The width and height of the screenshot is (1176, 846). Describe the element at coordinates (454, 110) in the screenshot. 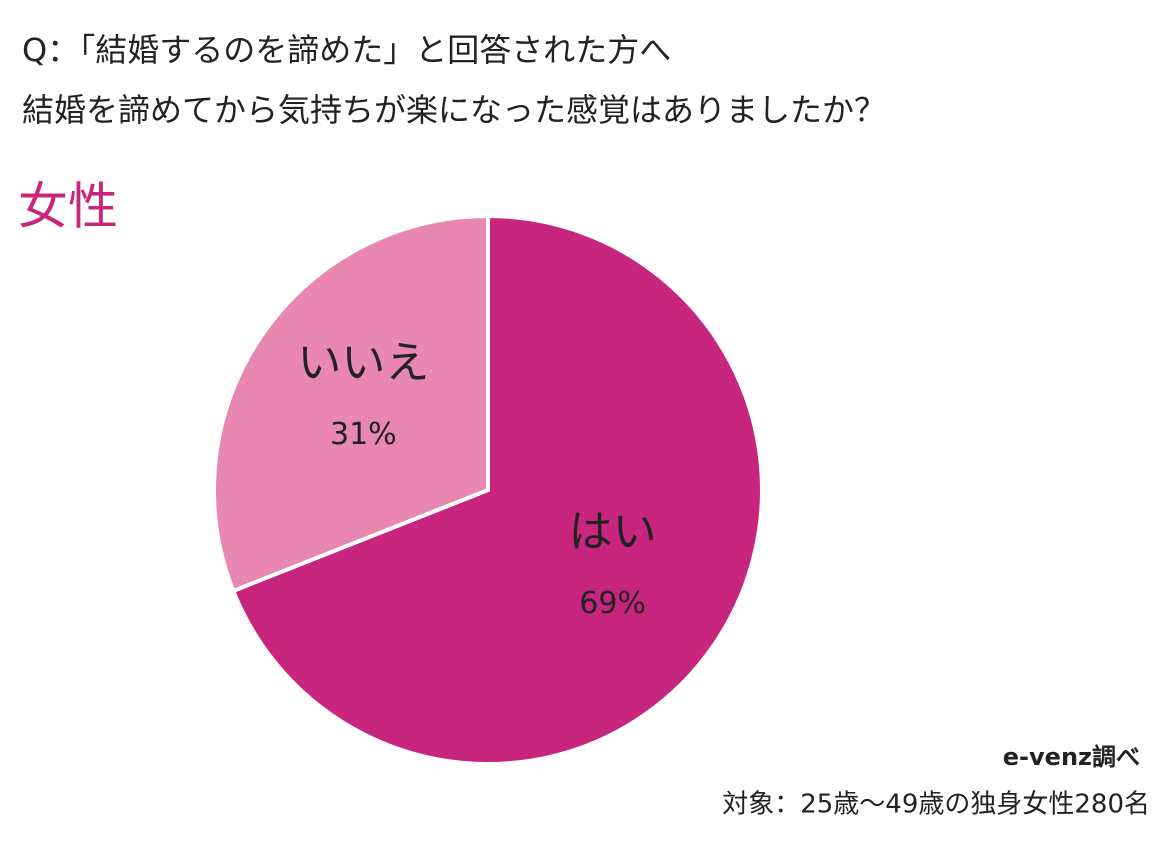

I see `chart-subtitle: 結婚を諦めてから気持ちが楽になった感覚はありましたか？` at that location.